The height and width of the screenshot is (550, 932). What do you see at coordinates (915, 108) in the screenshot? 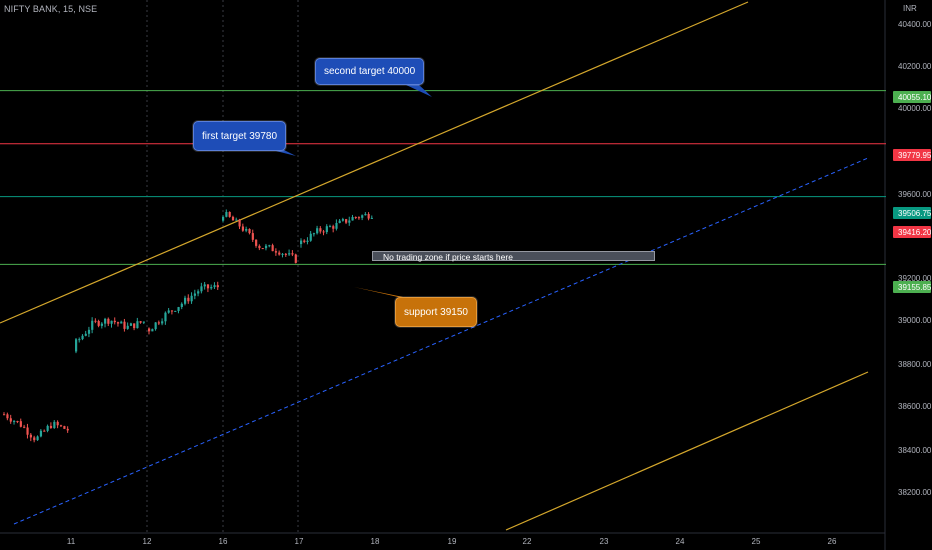
I see `price-tick-label: 40000.00` at bounding box center [915, 108].